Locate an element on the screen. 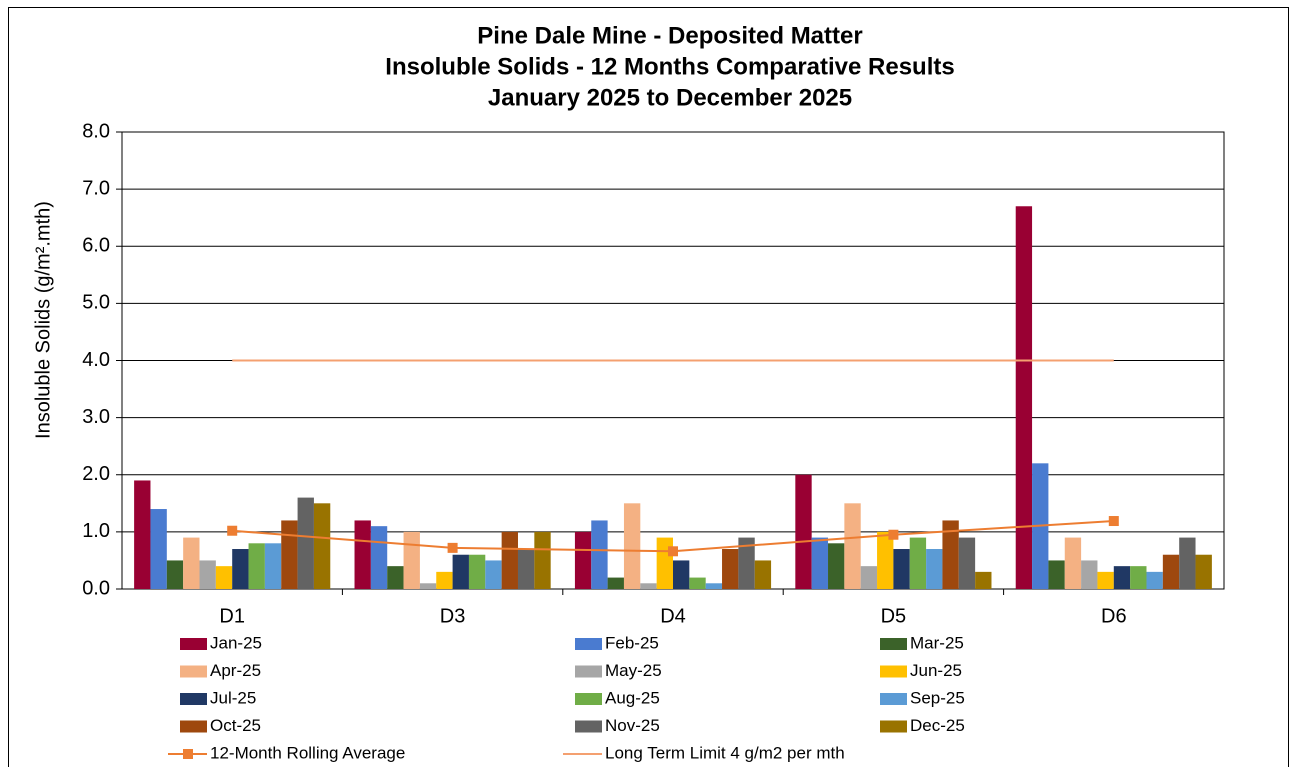 The width and height of the screenshot is (1290, 772). y-tick-label: 3.0 is located at coordinates (96, 417).